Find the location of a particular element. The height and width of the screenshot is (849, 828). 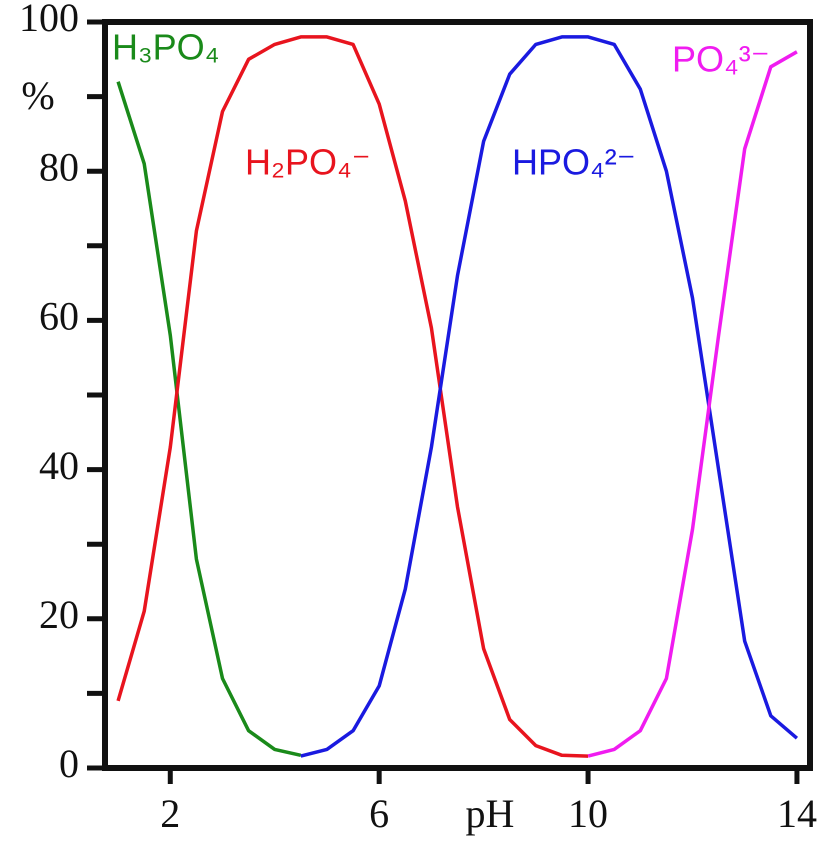

y-tick-label: 20 is located at coordinates (59, 614).